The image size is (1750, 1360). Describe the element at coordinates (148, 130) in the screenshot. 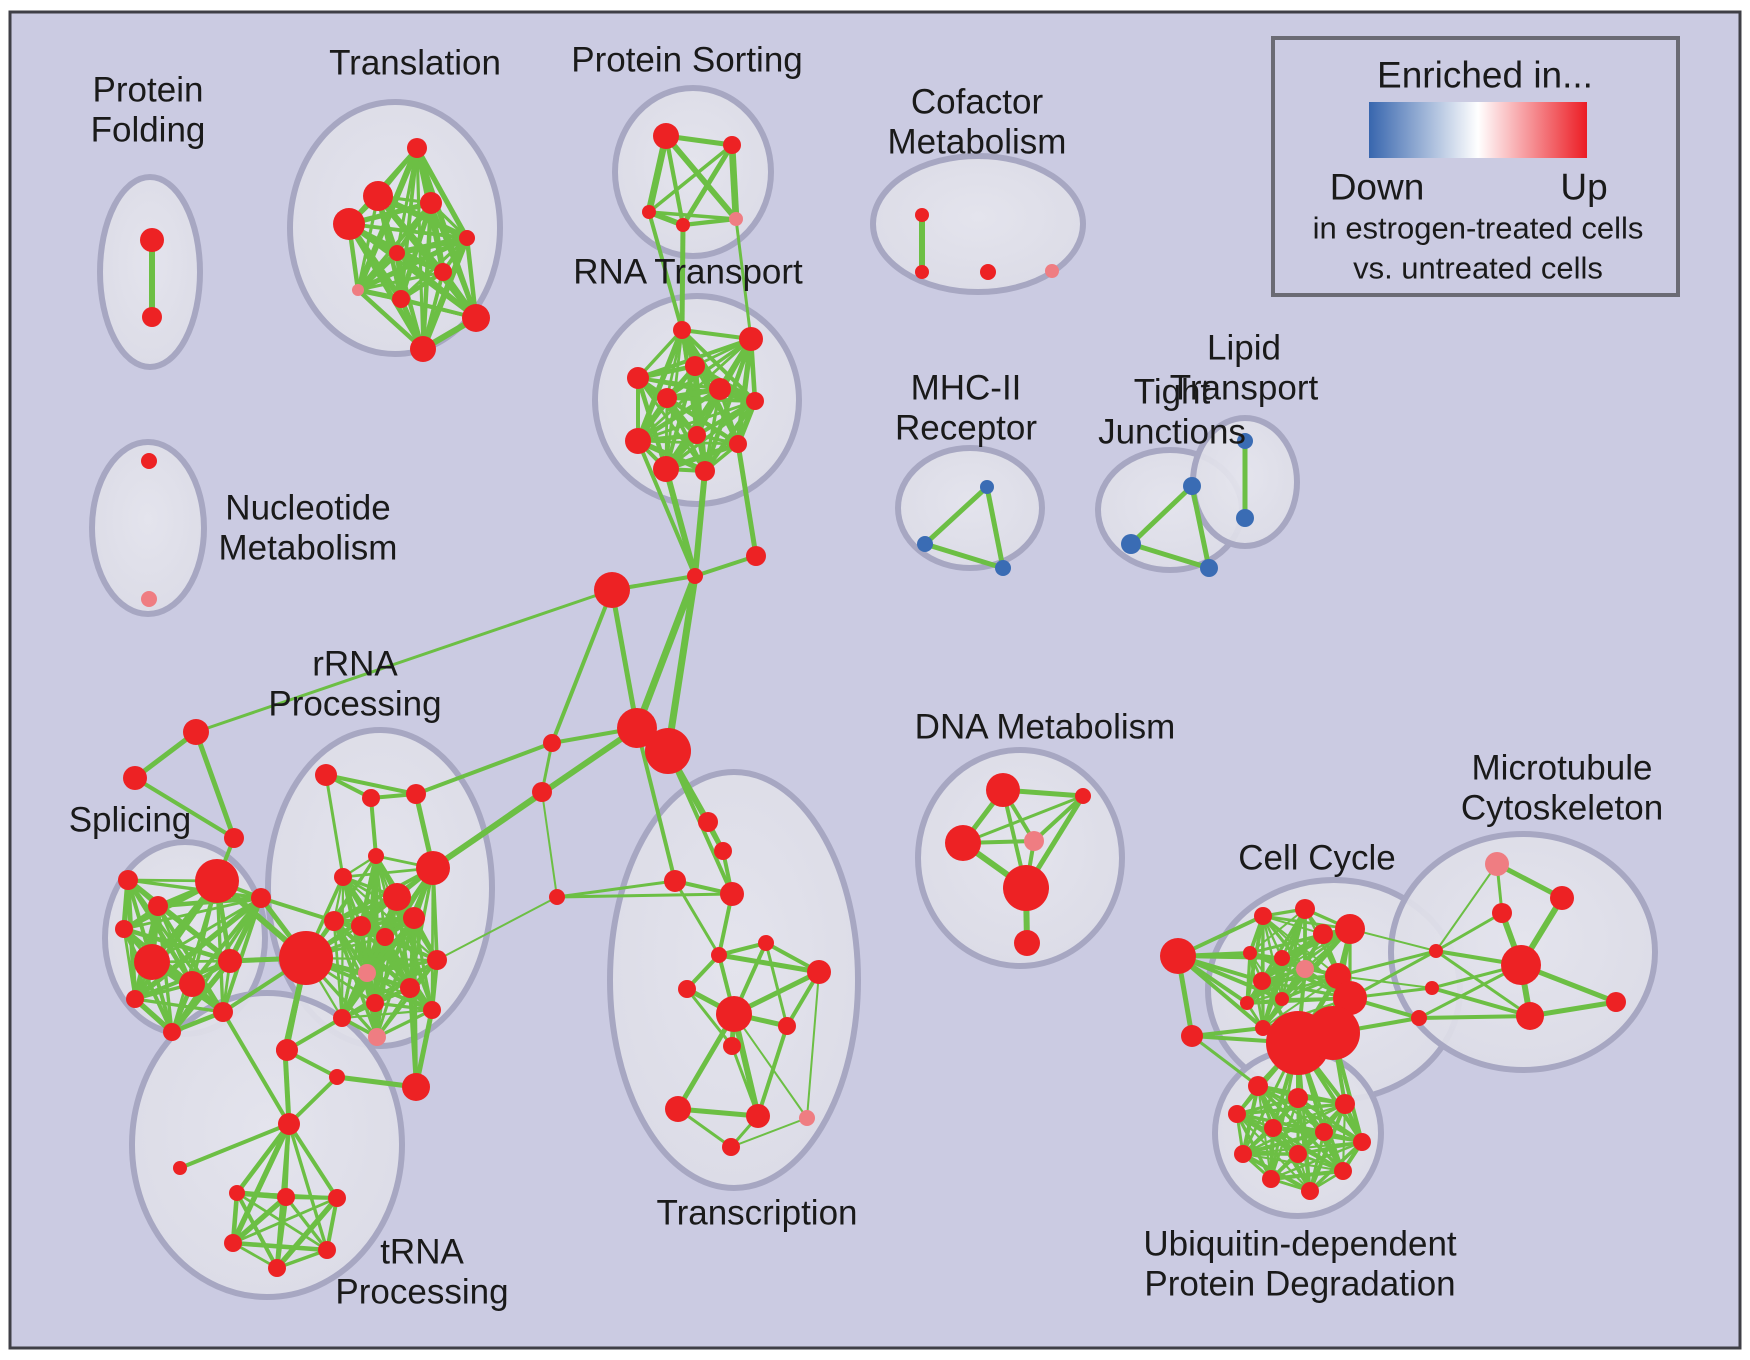

I see `cluster-label-protein-folding: Folding` at that location.